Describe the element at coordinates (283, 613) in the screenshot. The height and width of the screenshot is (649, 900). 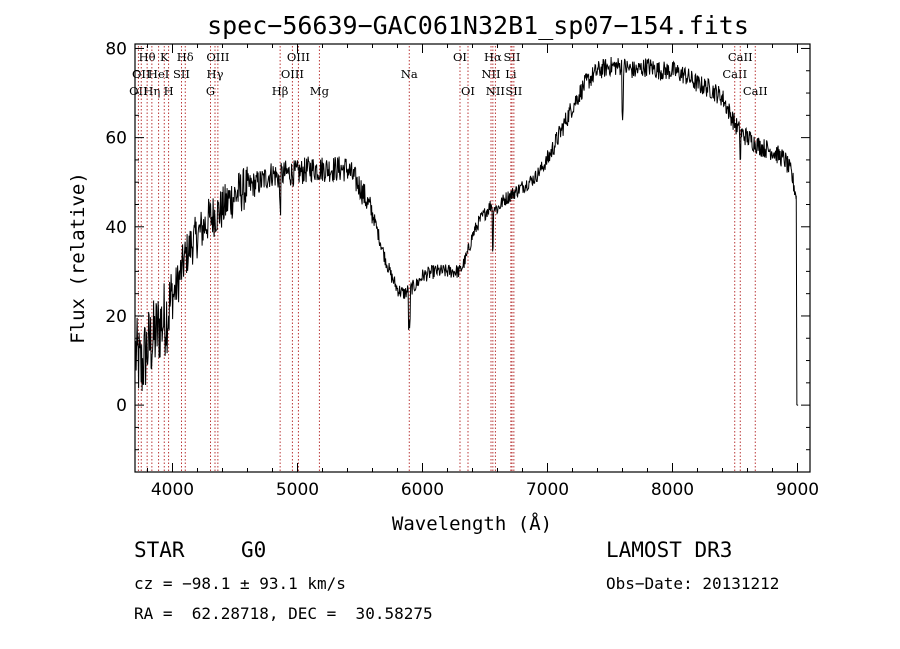
I see `ra-dec-coordinates: RA = 62.28718, DEC = 30.58275` at that location.